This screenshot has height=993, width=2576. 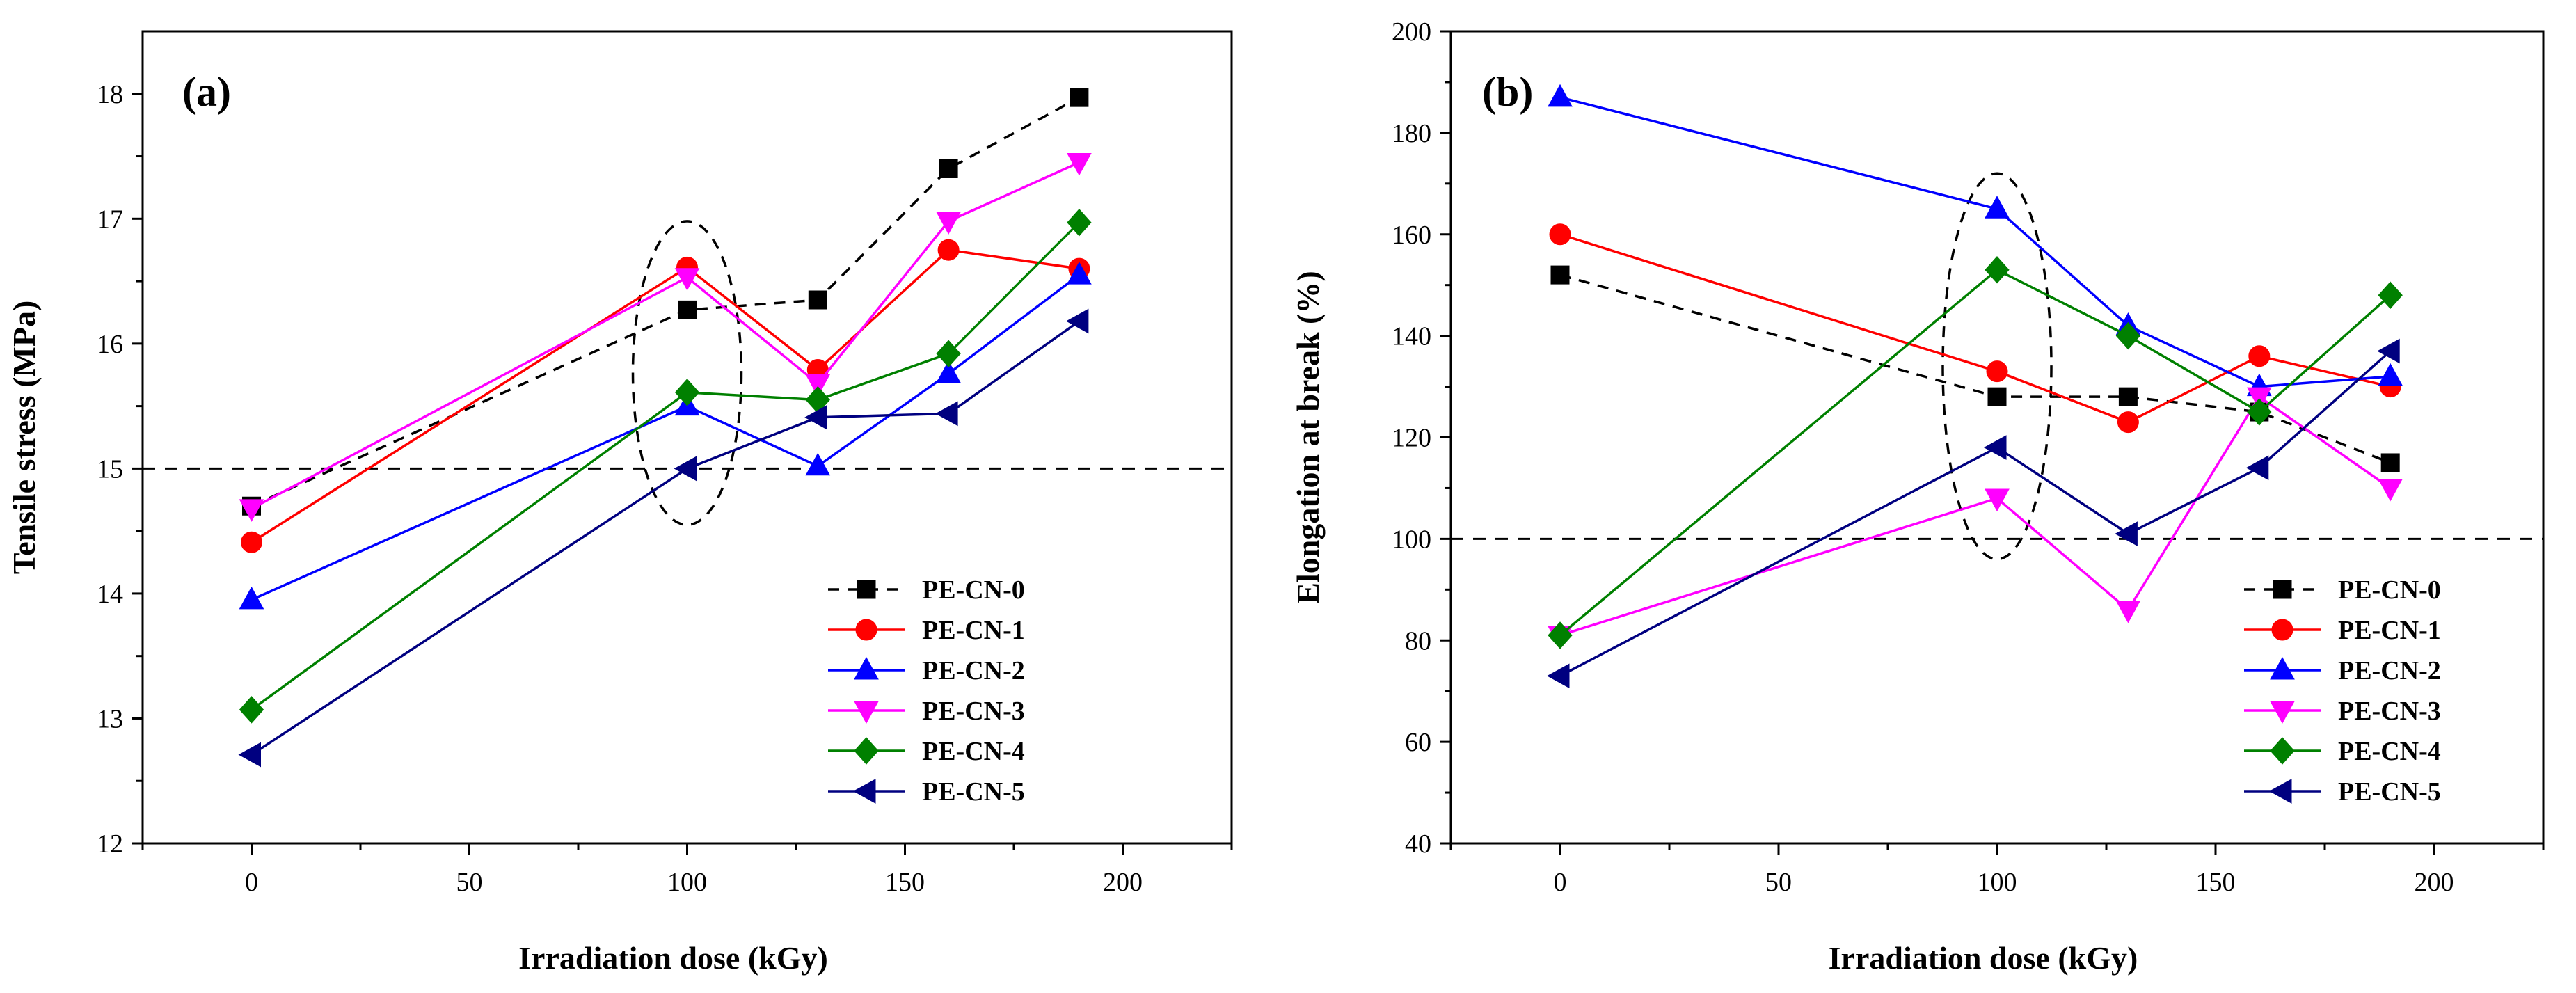 What do you see at coordinates (1418, 641) in the screenshot?
I see `y-tick-label: 80` at bounding box center [1418, 641].